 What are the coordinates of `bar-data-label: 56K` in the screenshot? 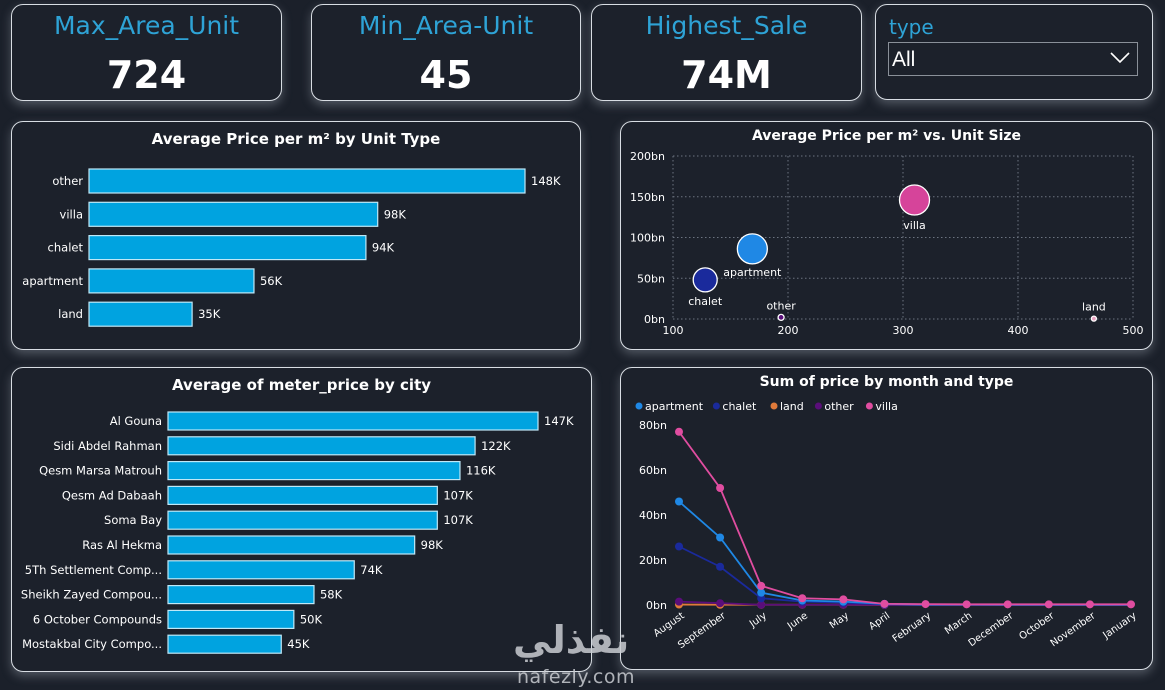 It's located at (271, 281).